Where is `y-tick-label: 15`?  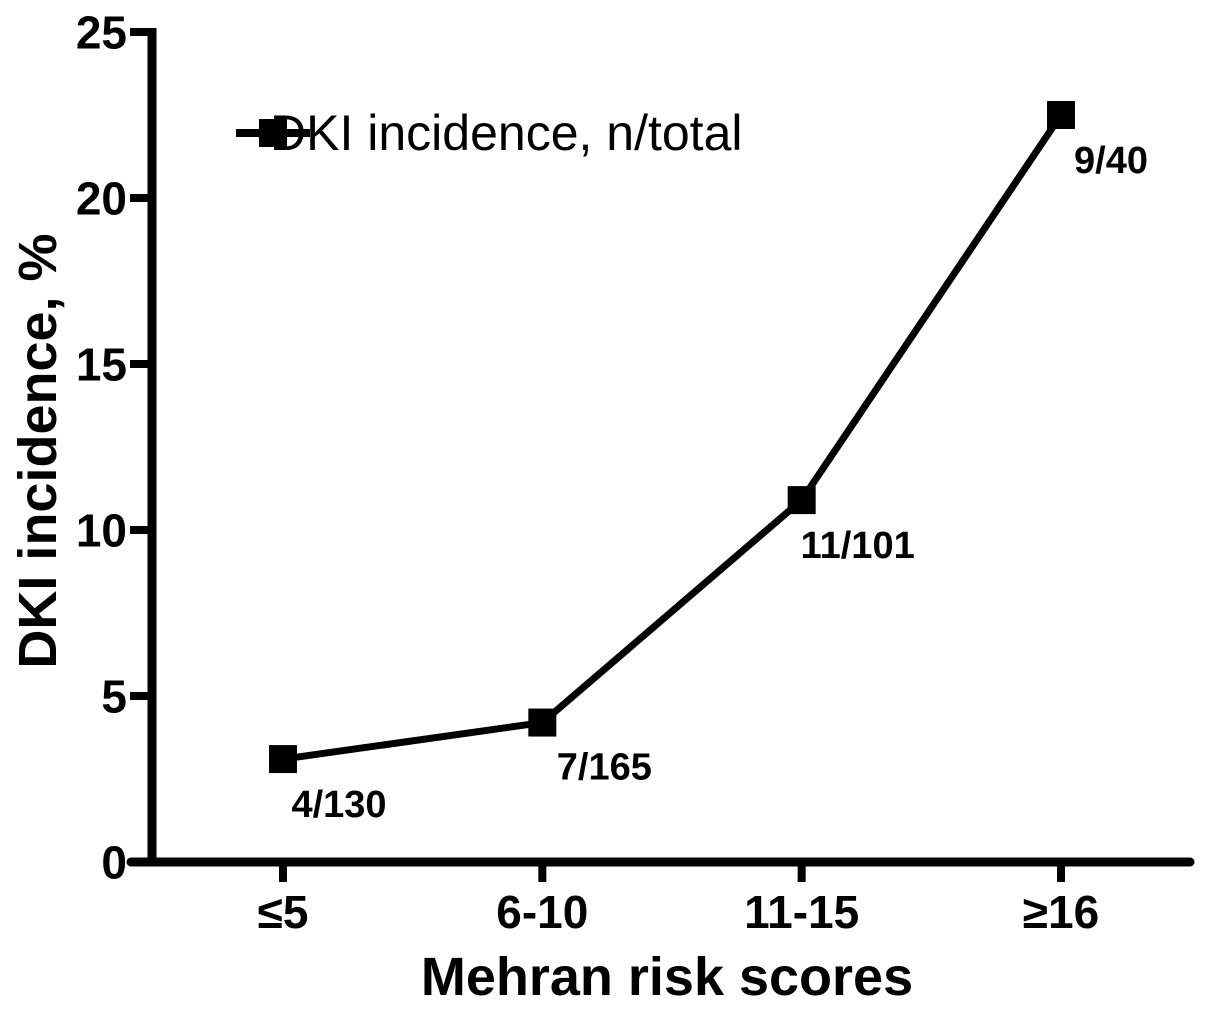
y-tick-label: 15 is located at coordinates (101, 365).